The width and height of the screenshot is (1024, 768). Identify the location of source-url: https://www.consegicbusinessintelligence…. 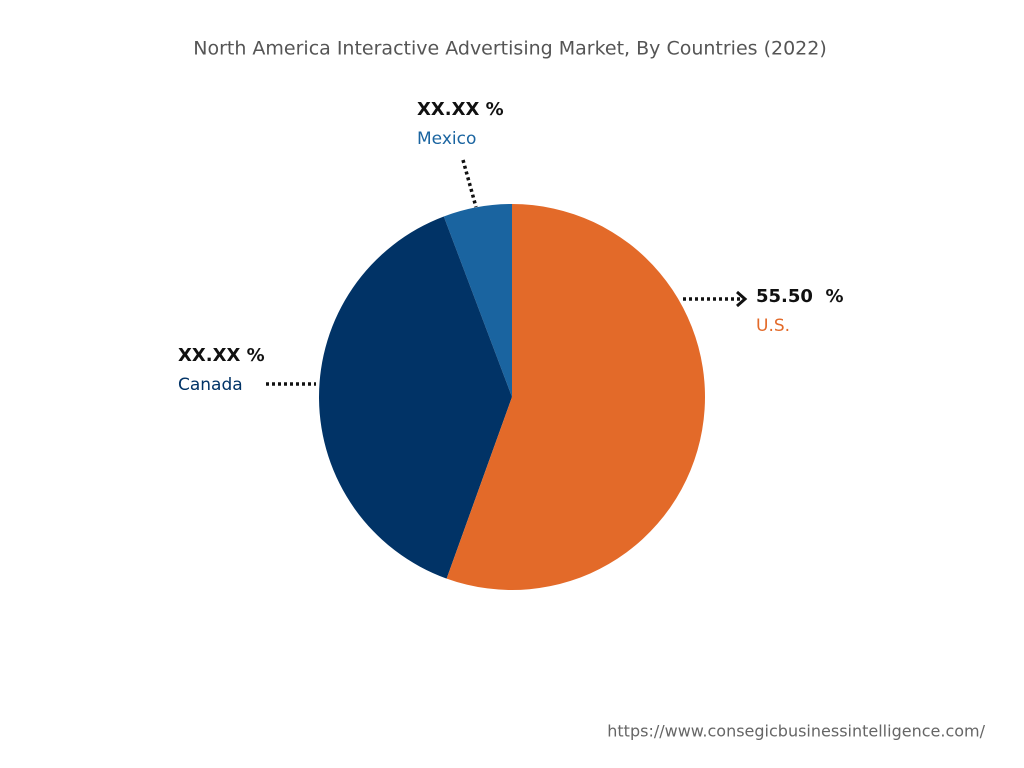
(796, 731).